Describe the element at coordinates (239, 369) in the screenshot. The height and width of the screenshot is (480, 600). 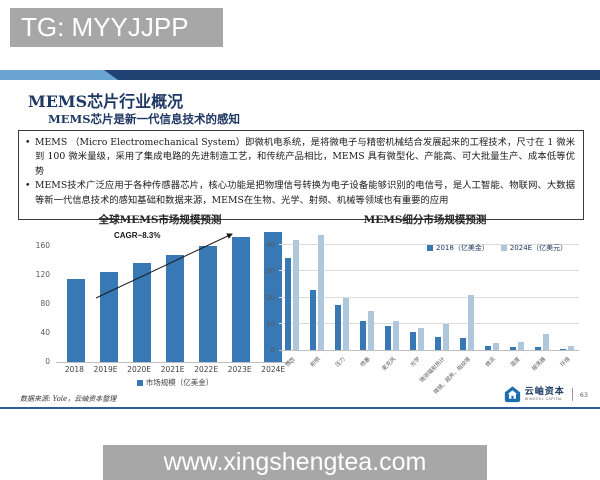
I see `x-tick-2023E: 2023E` at that location.